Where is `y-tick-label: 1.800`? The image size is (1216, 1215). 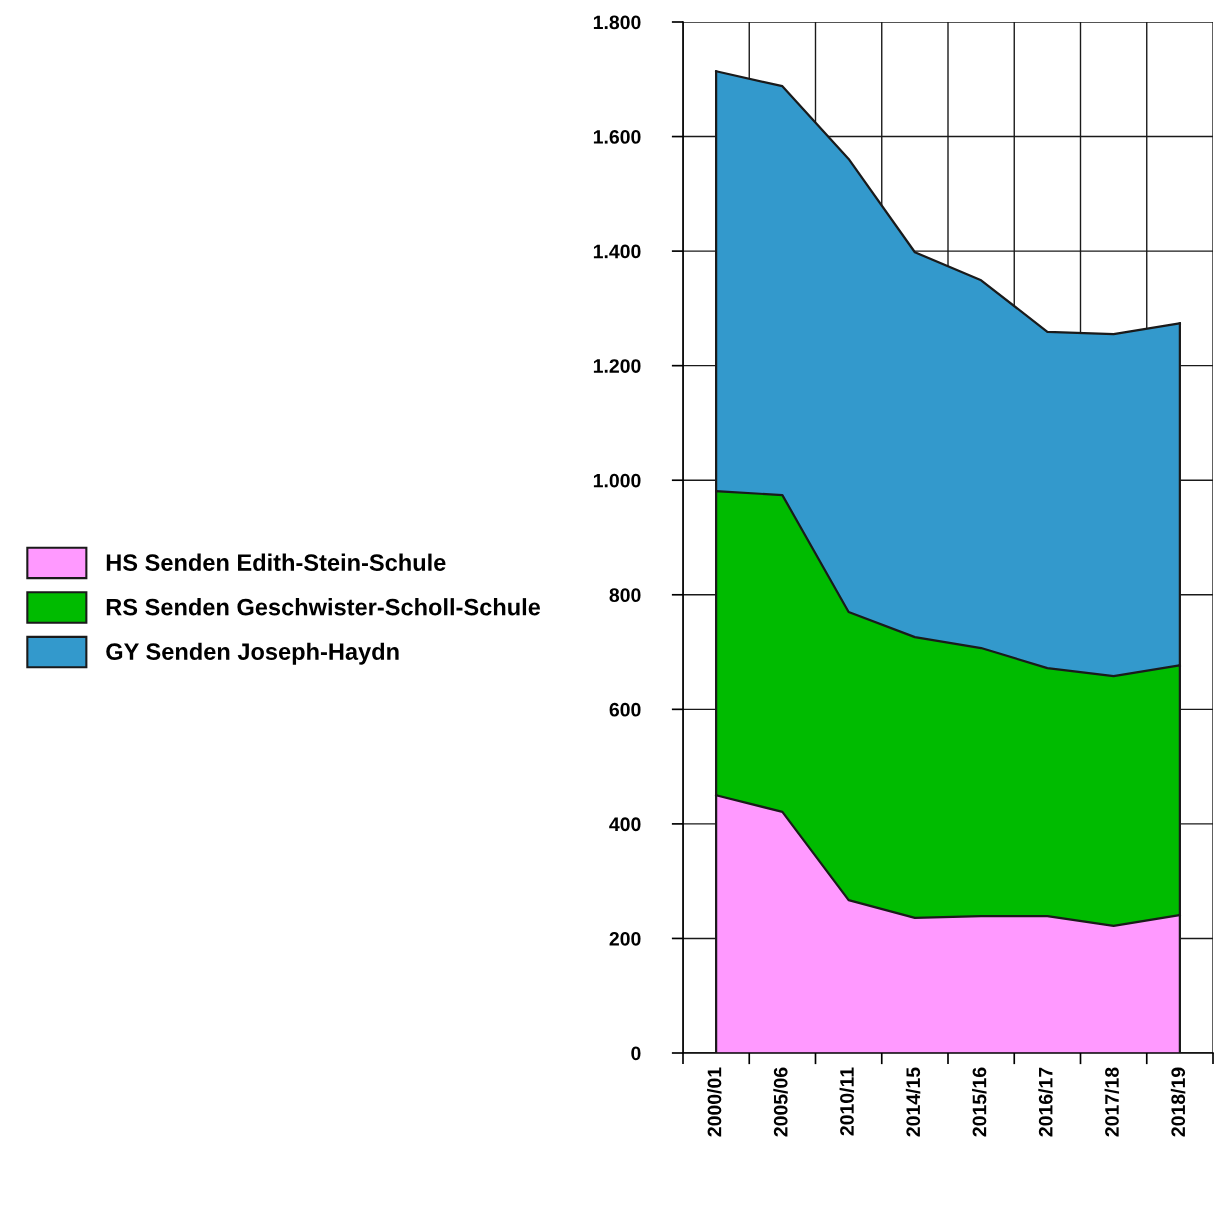 y-tick-label: 1.800 is located at coordinates (617, 22).